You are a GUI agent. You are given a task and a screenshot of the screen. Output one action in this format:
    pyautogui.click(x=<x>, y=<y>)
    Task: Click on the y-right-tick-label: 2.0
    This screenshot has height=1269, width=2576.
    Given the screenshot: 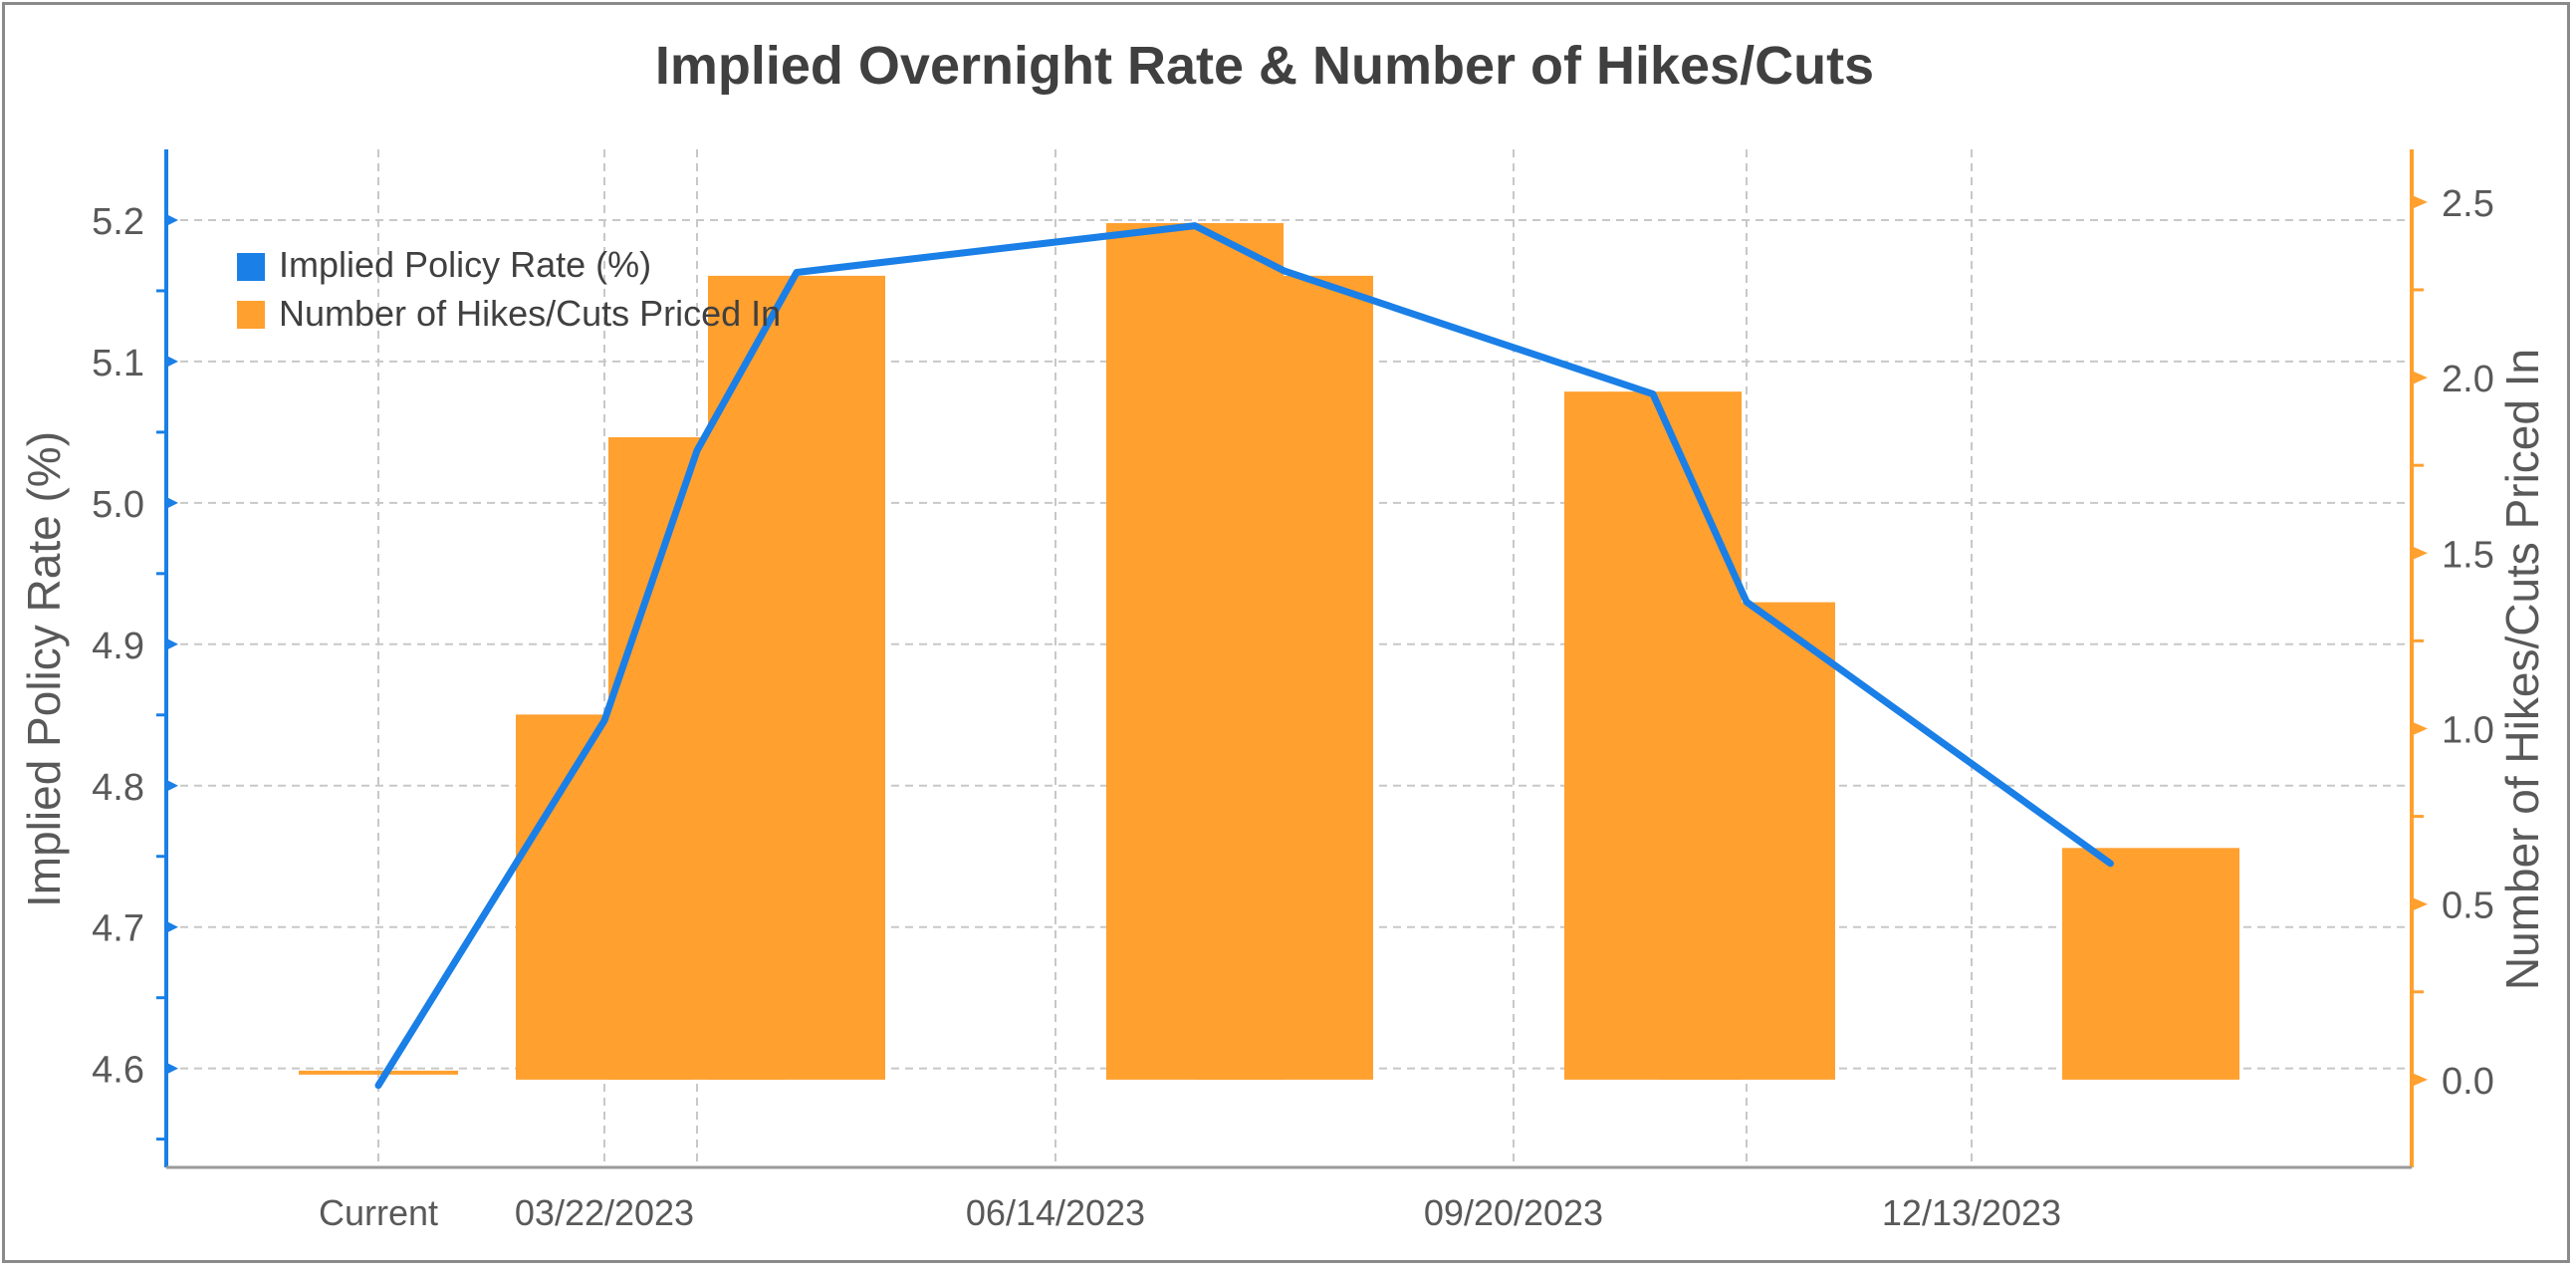 What is the action you would take?
    pyautogui.click(x=2468, y=379)
    